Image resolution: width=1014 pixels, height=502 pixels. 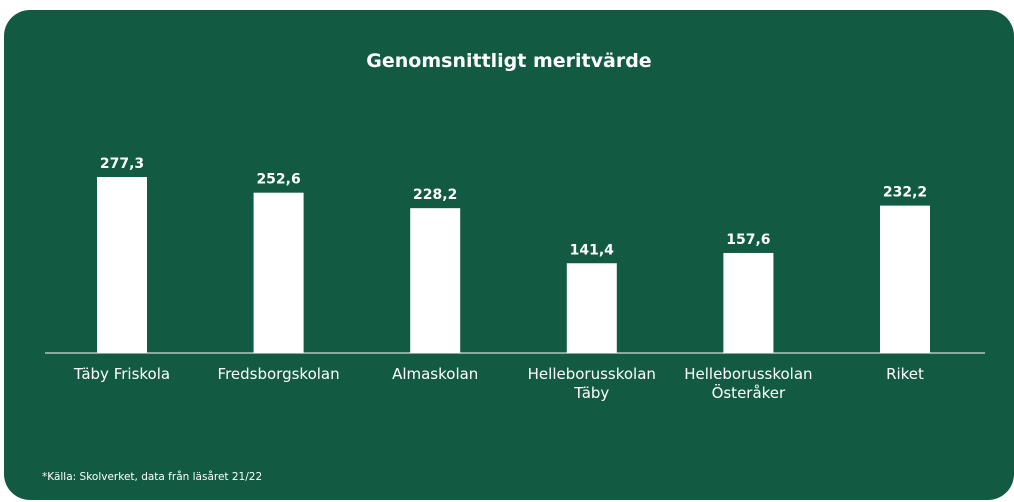 What do you see at coordinates (278, 374) in the screenshot?
I see `x-tick-label: Fredsborgskolan` at bounding box center [278, 374].